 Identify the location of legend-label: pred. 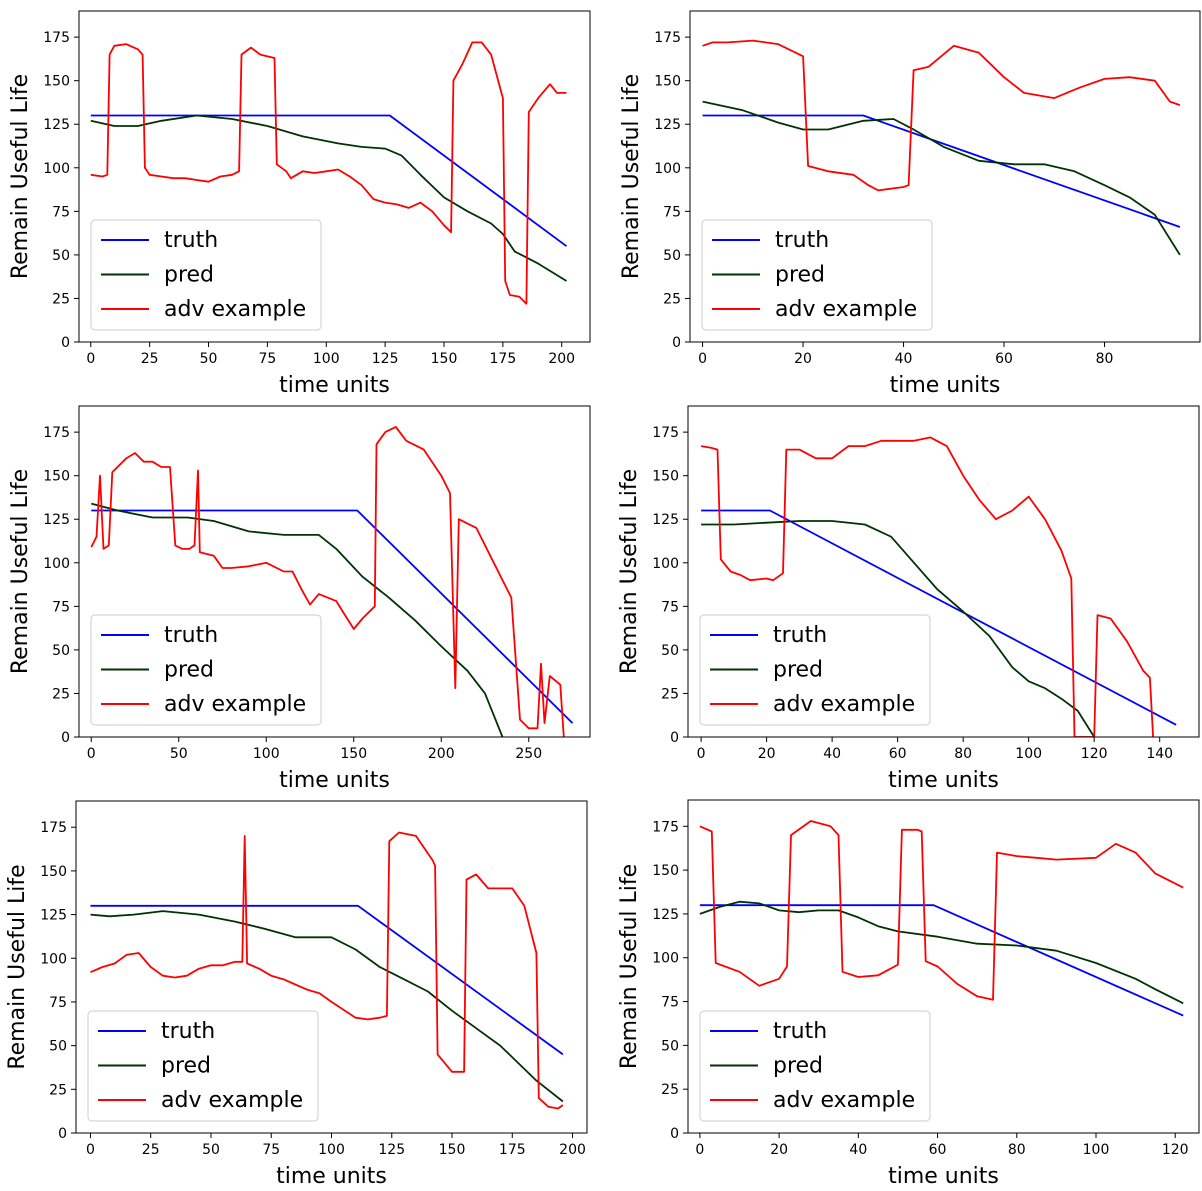
(186, 1066).